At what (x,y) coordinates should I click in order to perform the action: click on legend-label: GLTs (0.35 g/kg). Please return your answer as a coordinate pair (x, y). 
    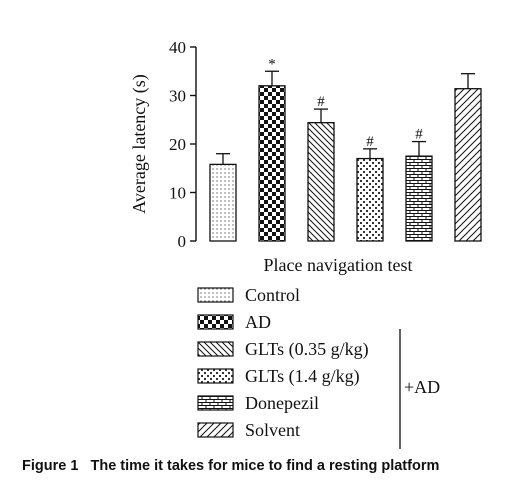
    Looking at the image, I should click on (307, 349).